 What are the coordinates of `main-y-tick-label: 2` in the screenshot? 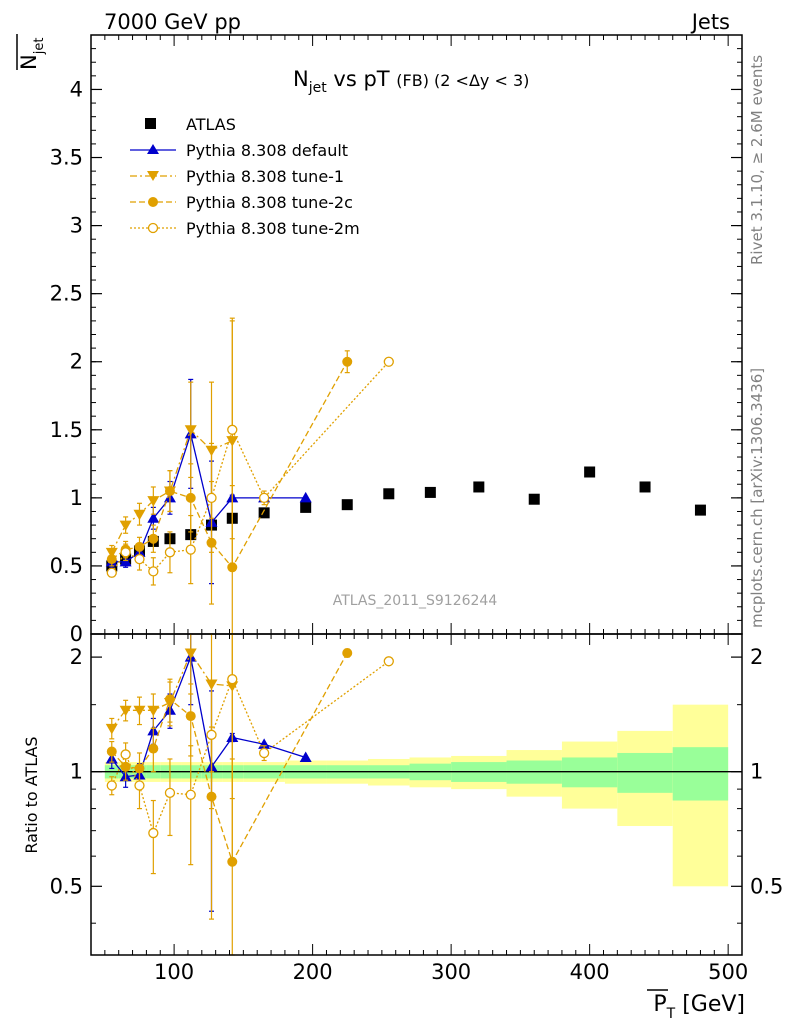 It's located at (76, 362).